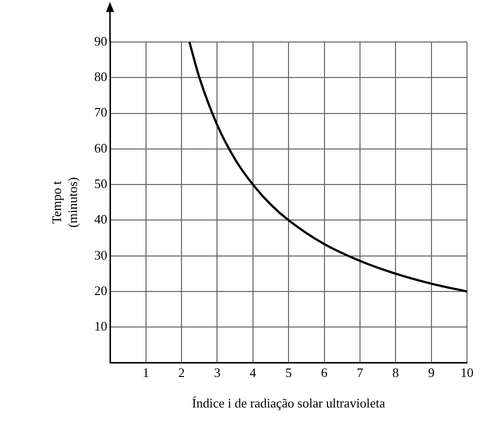 The width and height of the screenshot is (487, 432). Describe the element at coordinates (101, 219) in the screenshot. I see `y-tick-label: 40` at that location.